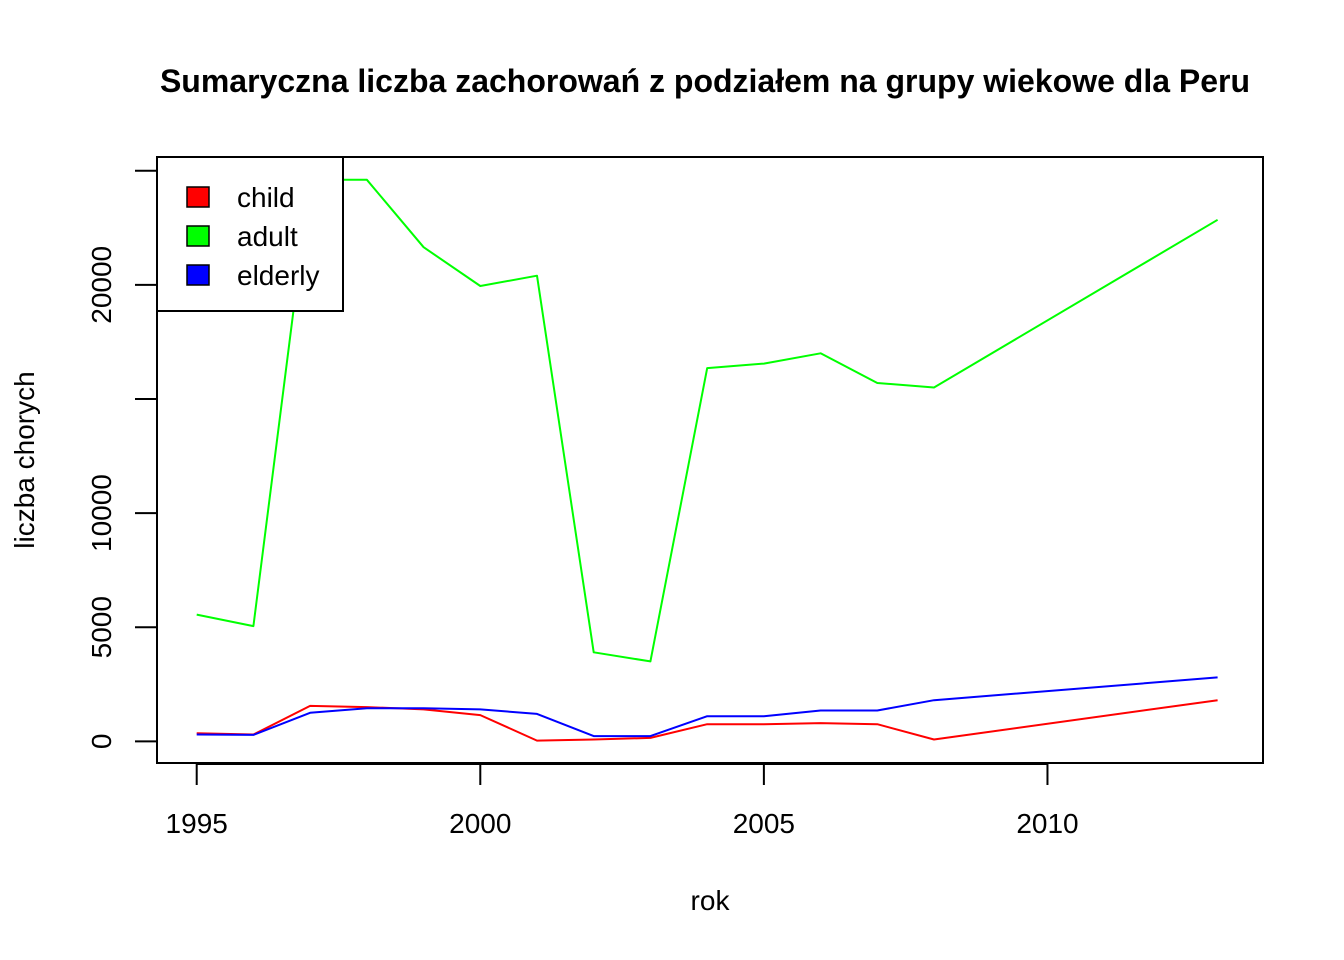 This screenshot has width=1344, height=960. Describe the element at coordinates (278, 275) in the screenshot. I see `legend-label-elderly: elderly` at that location.